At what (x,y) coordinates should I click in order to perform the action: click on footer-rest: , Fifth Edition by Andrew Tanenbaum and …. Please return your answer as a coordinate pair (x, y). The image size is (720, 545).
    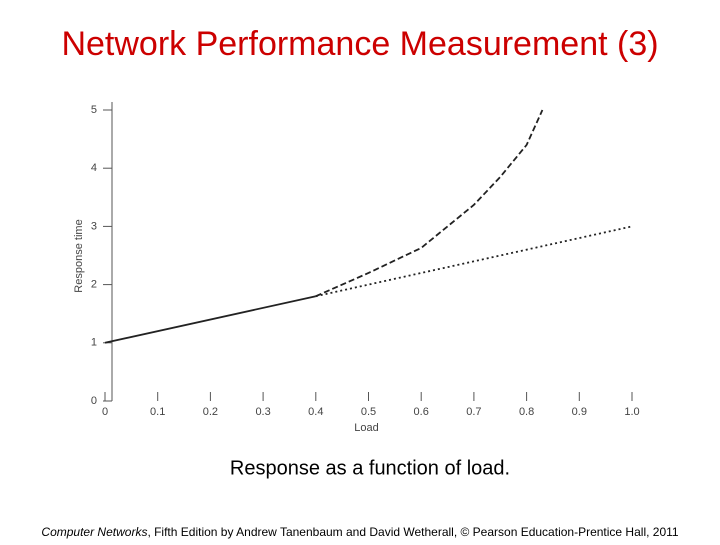
    Looking at the image, I should click on (412, 532).